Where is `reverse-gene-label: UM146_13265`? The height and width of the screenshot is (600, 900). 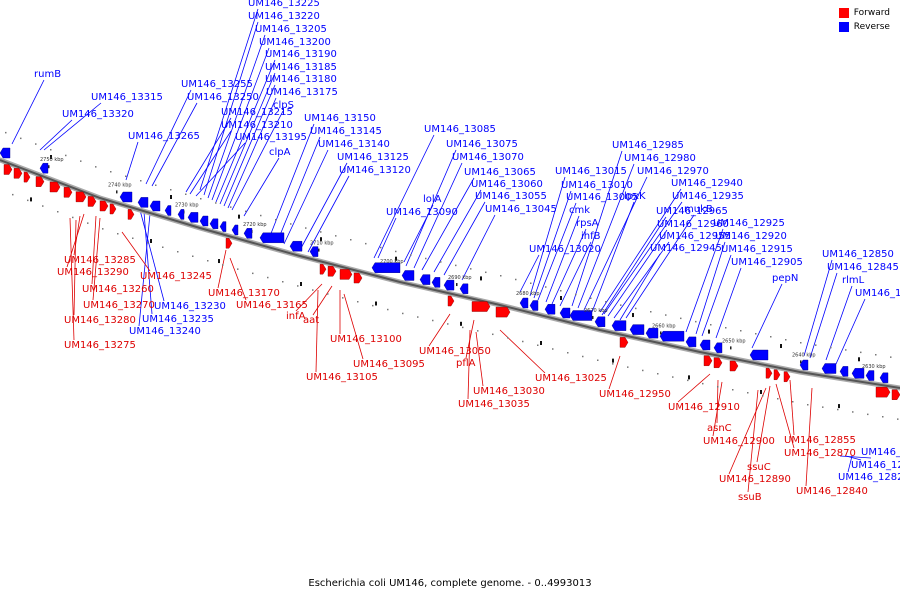
reverse-gene-label: UM146_13265 is located at coordinates (164, 136).